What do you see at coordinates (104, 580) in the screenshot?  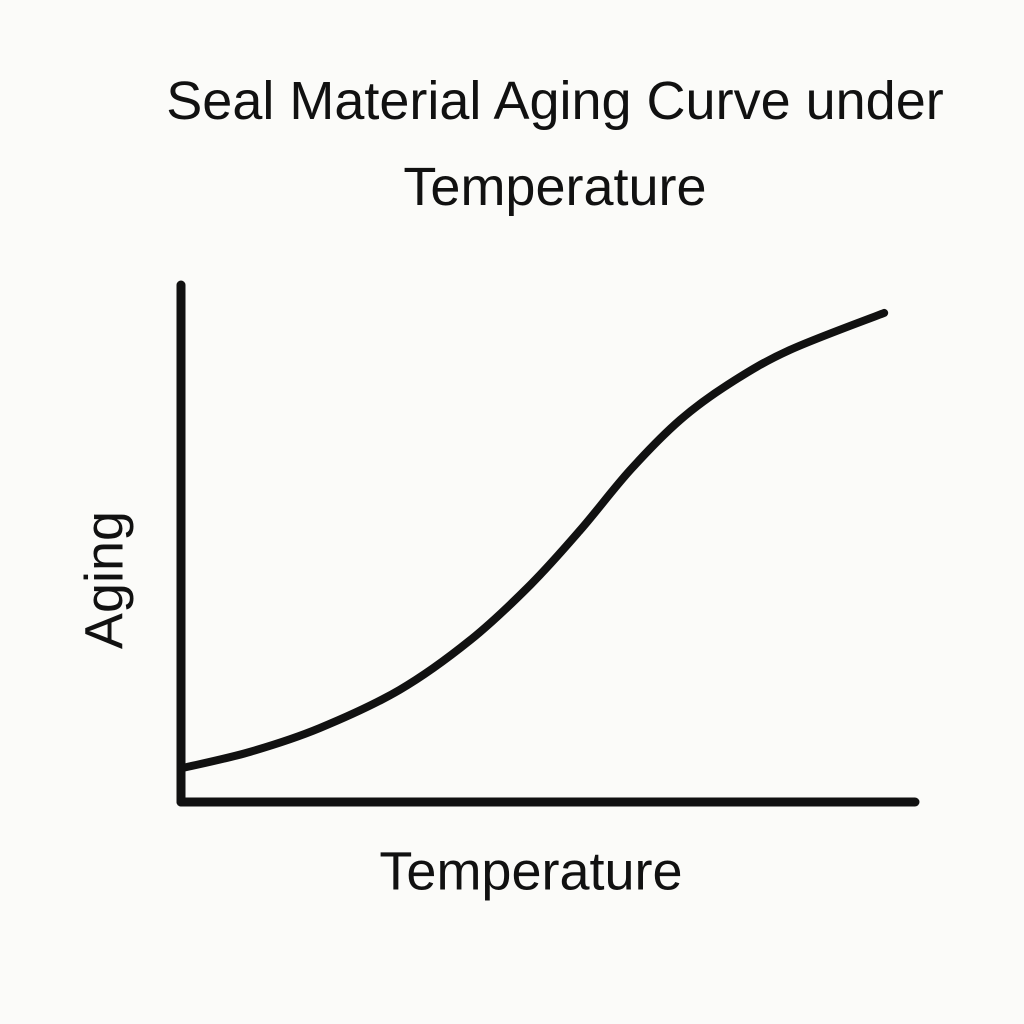 I see `y-axis-label: Aging` at bounding box center [104, 580].